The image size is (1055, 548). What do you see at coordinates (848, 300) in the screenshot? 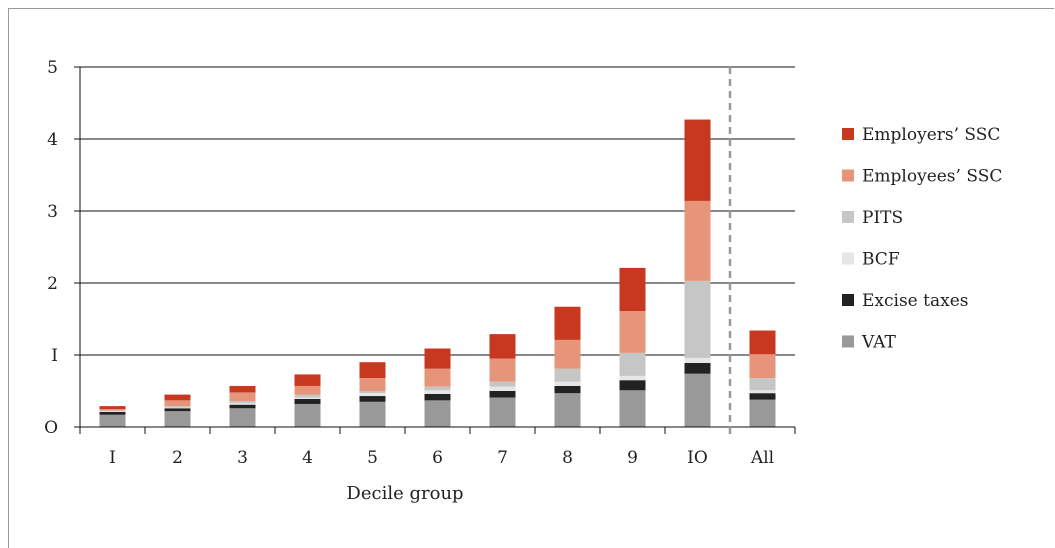
I see `legend-swatch-excise-taxes` at bounding box center [848, 300].